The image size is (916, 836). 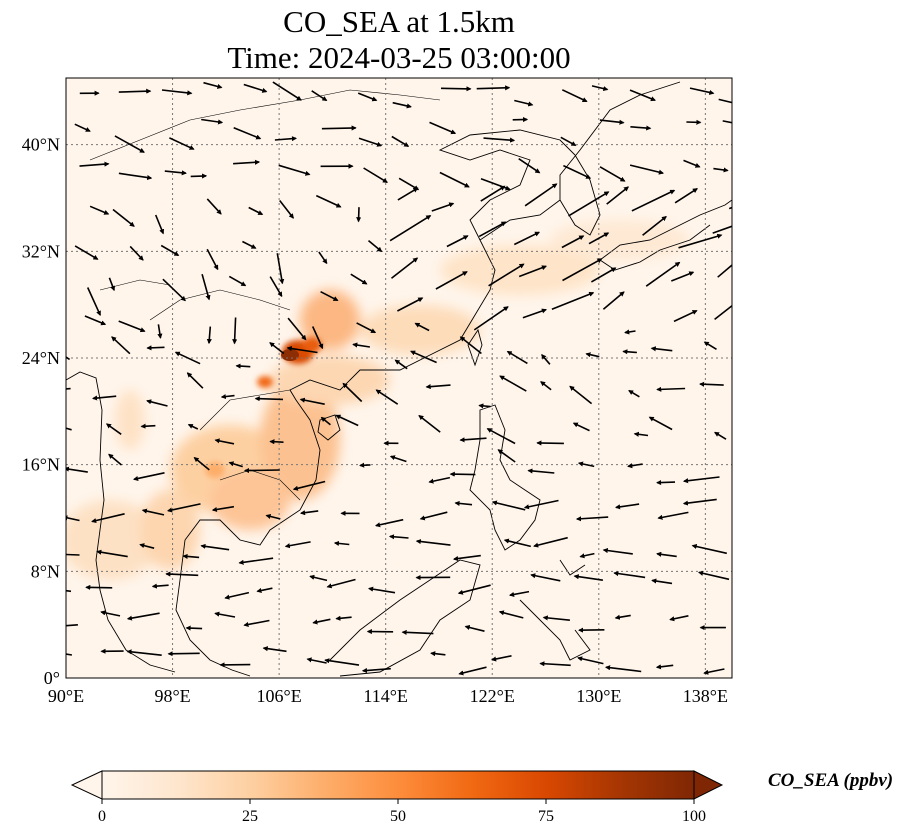 What do you see at coordinates (41, 411) in the screenshot?
I see `latitude-ticks: 0° 8°N 16°N 24°N 32°N 40°N` at bounding box center [41, 411].